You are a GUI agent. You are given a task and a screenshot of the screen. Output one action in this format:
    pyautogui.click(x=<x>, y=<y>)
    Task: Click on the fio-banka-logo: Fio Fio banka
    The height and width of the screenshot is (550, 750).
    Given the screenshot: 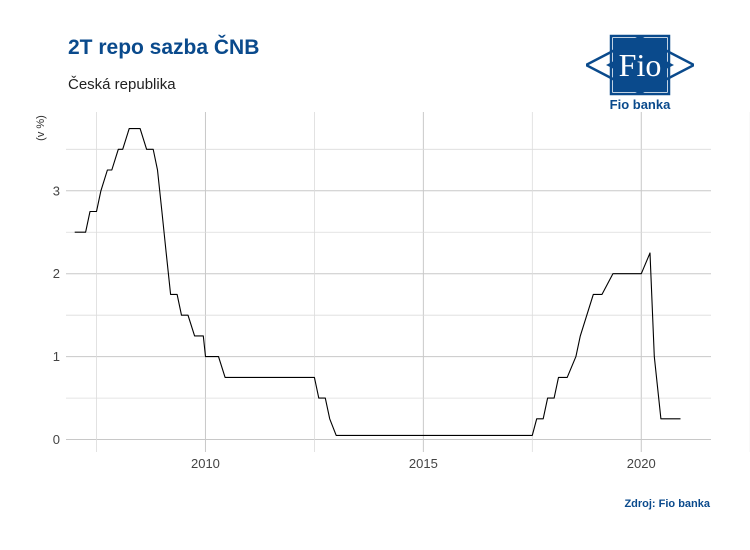 What is the action you would take?
    pyautogui.click(x=640, y=74)
    